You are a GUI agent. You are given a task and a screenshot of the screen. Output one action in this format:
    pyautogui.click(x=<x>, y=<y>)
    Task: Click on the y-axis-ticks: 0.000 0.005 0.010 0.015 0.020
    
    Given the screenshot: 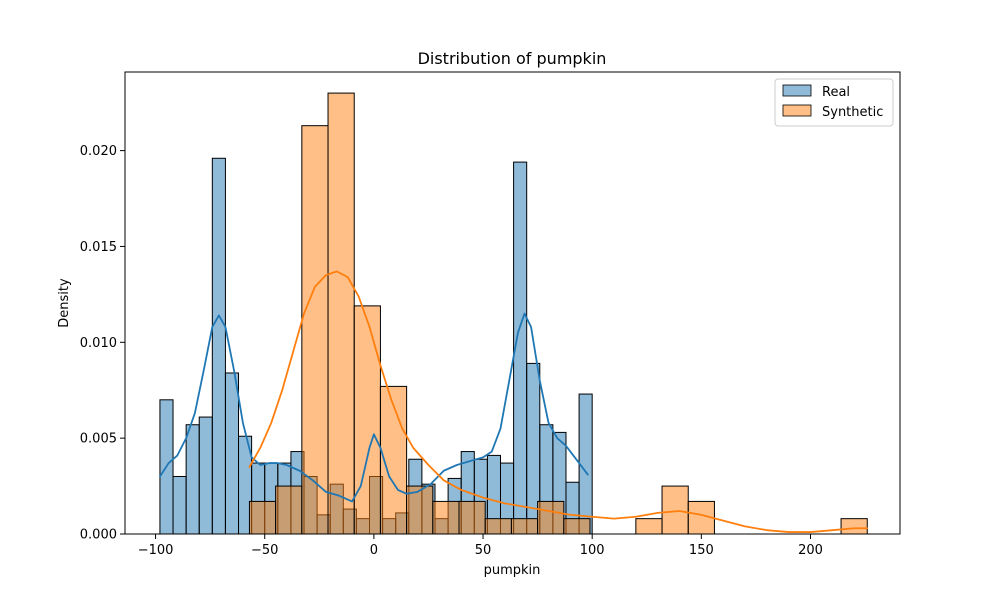 What is the action you would take?
    pyautogui.click(x=102, y=343)
    